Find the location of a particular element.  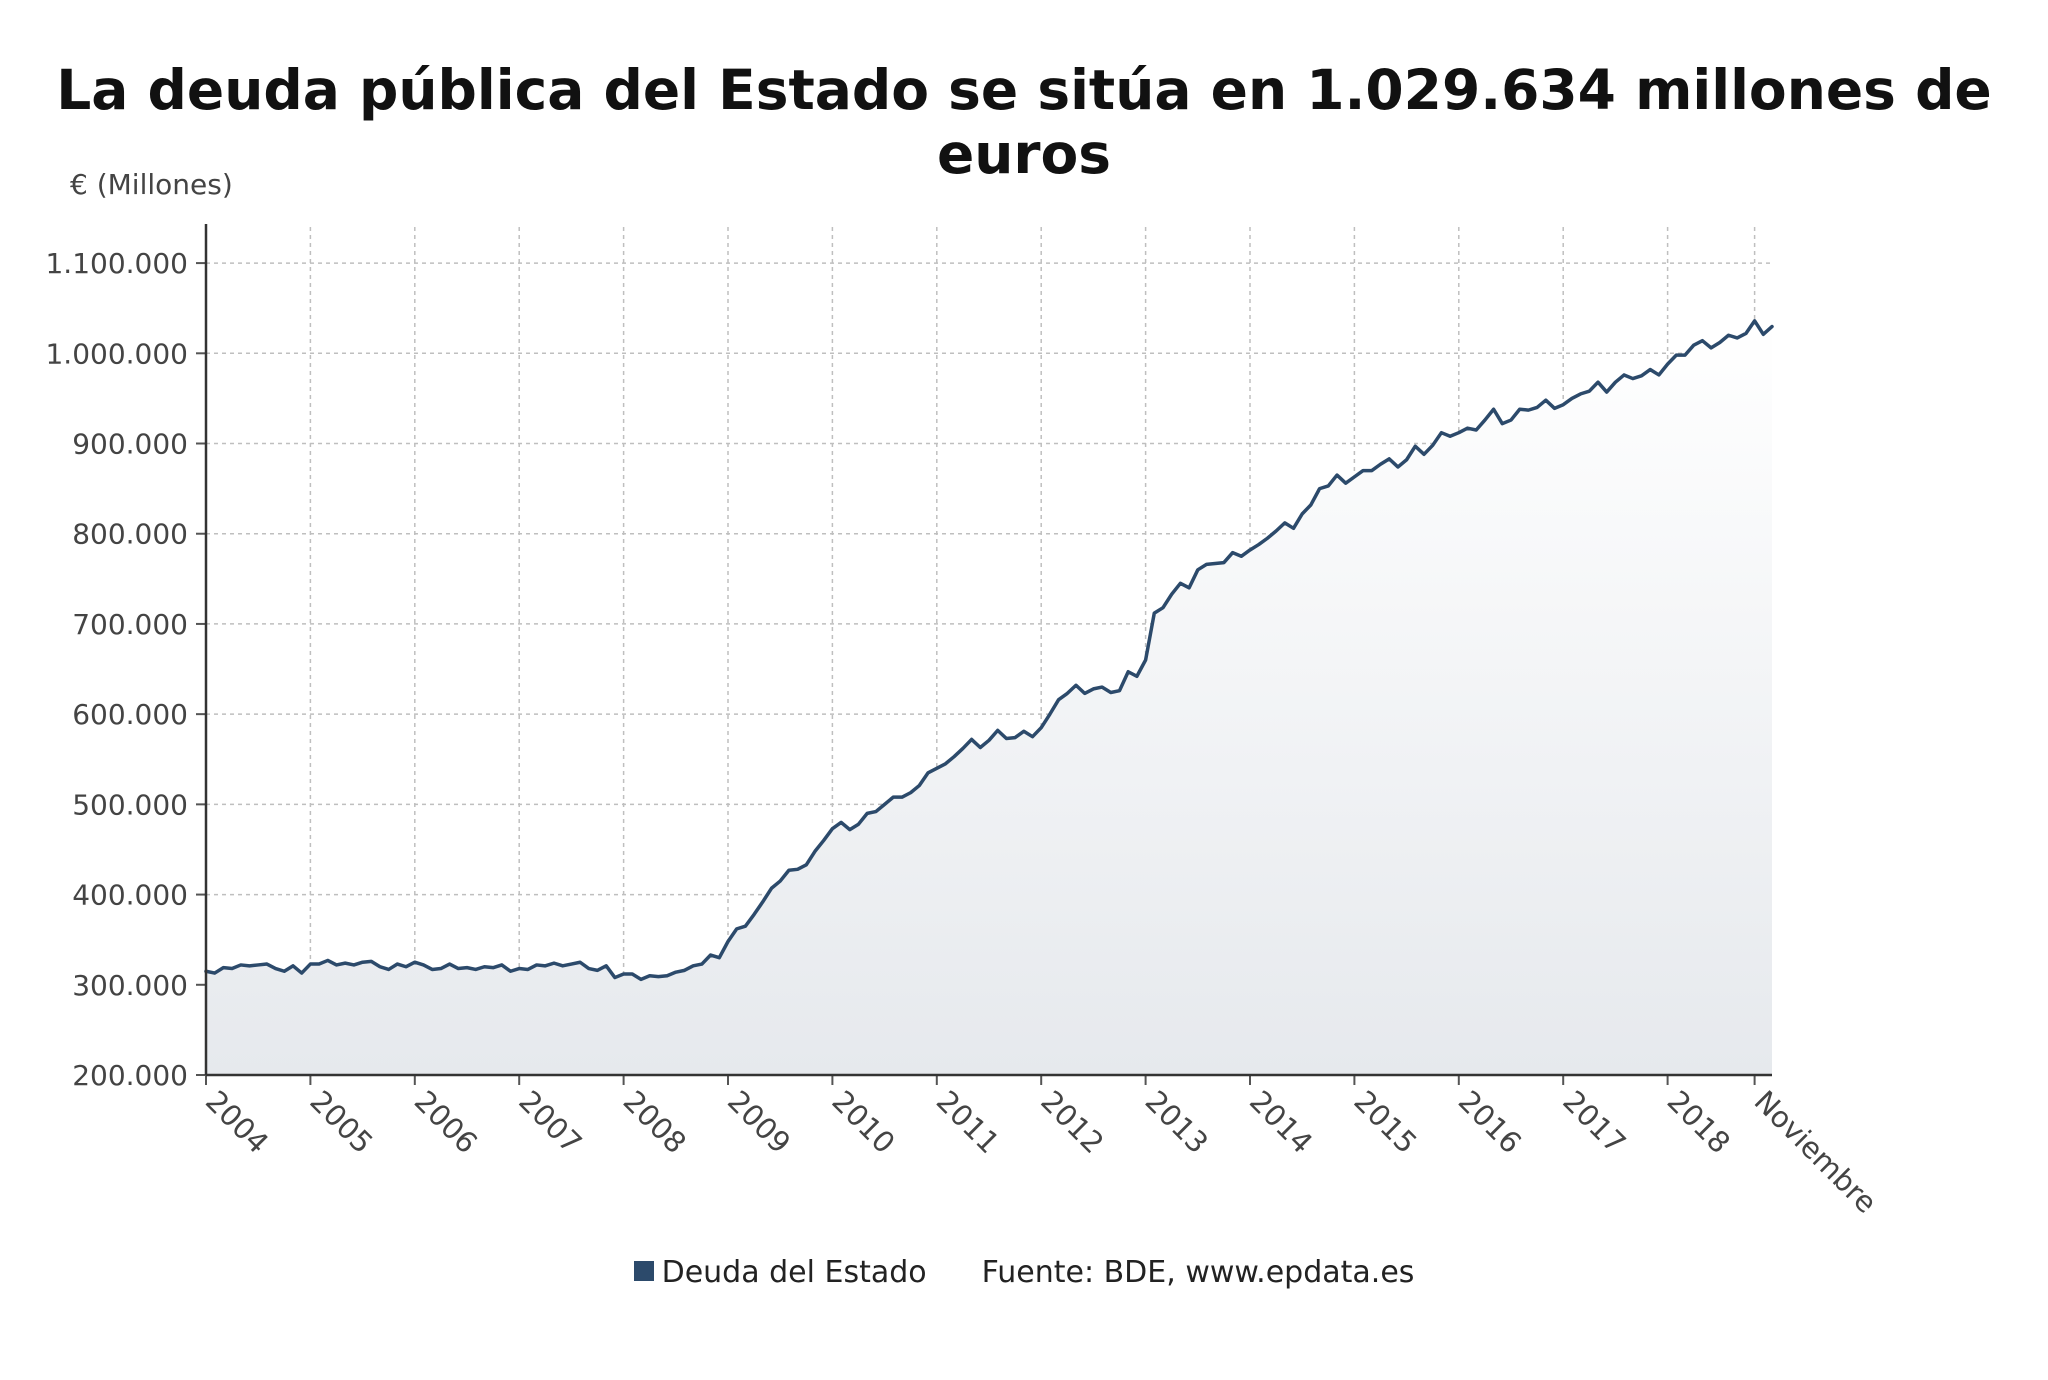

x-tick-label: 2015 is located at coordinates (1385, 1122).